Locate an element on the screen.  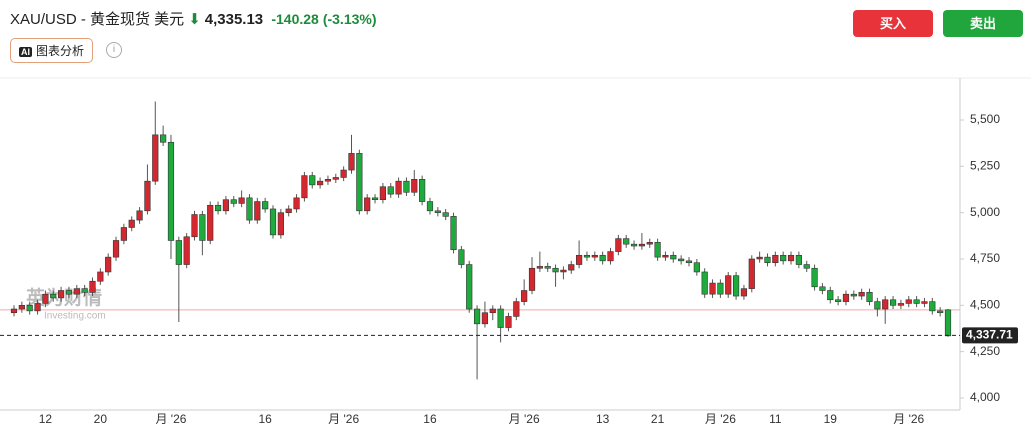
x-tick-label: 13 is located at coordinates (603, 419).